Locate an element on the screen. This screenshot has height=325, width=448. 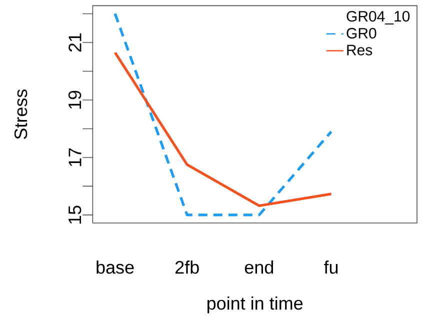
x-tick-label: end is located at coordinates (259, 267).